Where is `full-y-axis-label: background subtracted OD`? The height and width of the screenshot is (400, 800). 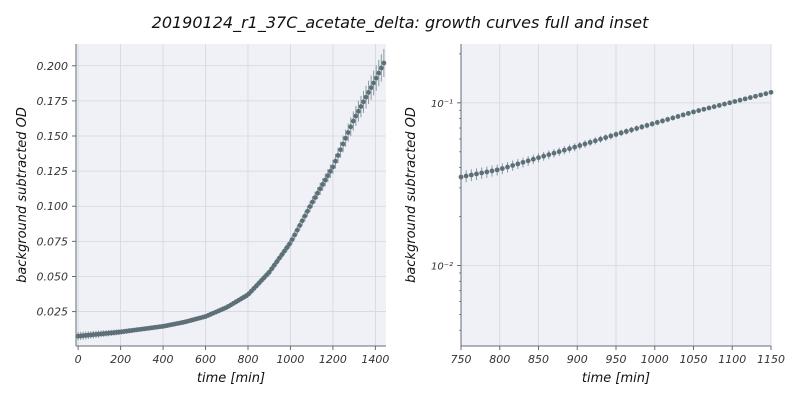 full-y-axis-label: background subtracted OD is located at coordinates (22, 195).